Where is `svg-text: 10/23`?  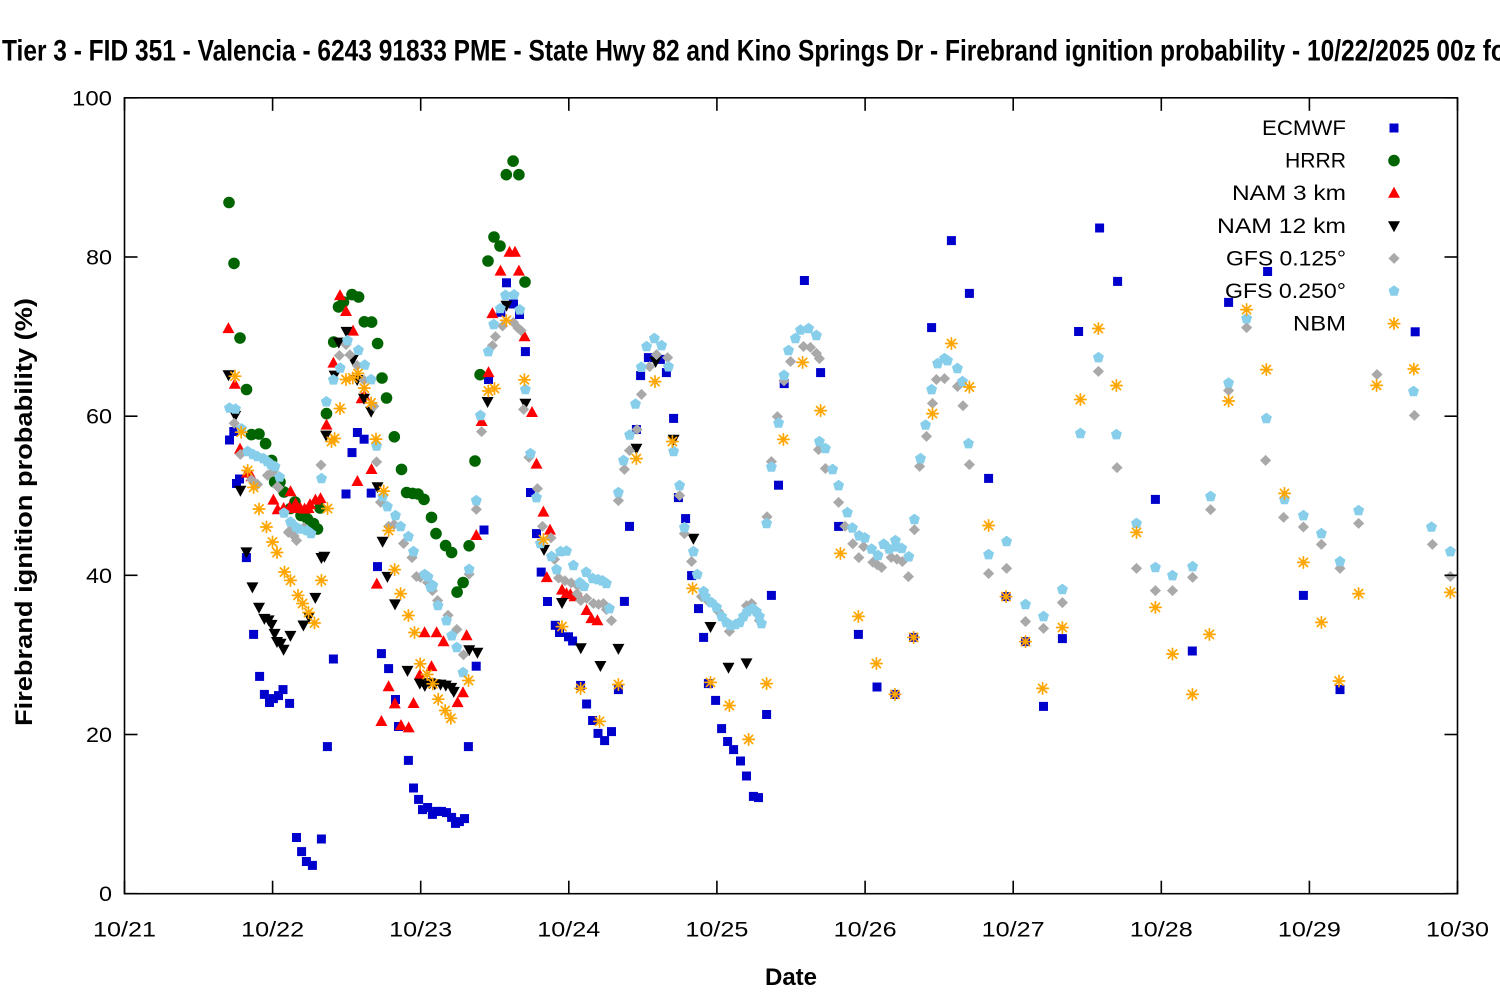
svg-text: 10/23 is located at coordinates (420, 930).